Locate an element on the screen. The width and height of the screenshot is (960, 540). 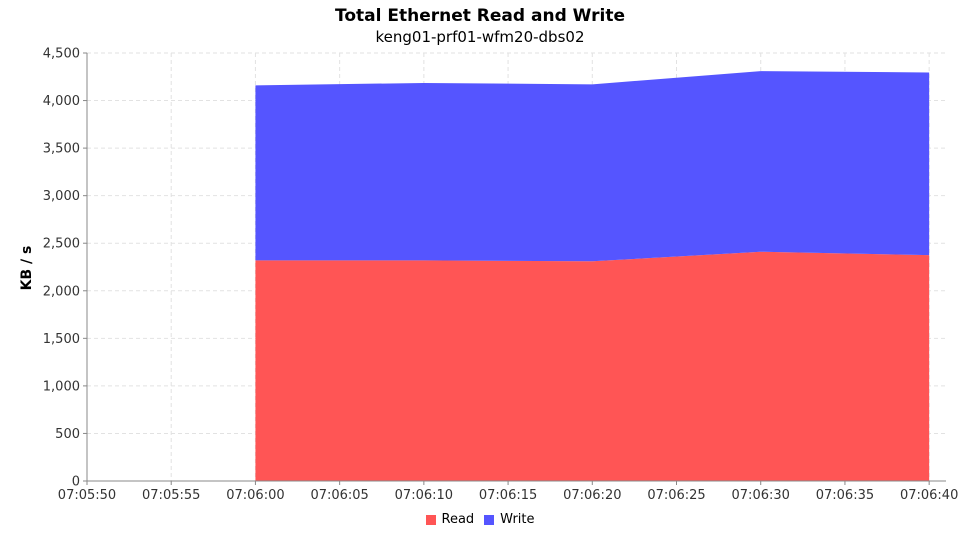
x-tick-label: 07:06:20 is located at coordinates (592, 495).